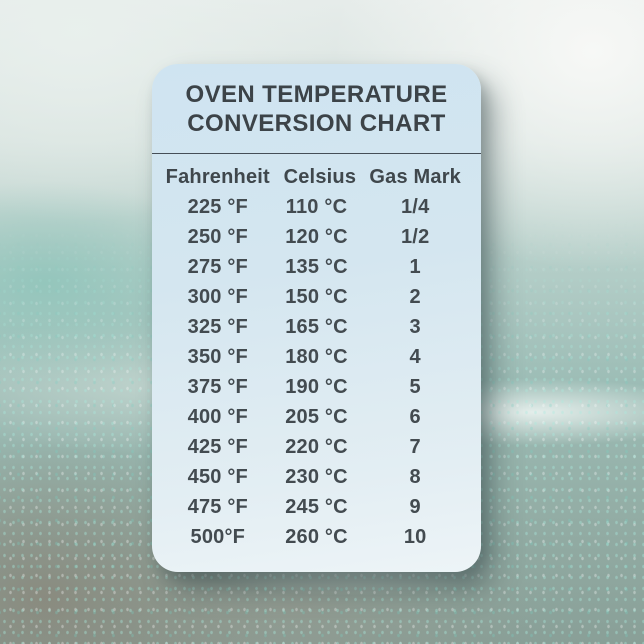 This screenshot has width=644, height=644. I want to click on celsius-cell: 205 °C, so click(316, 416).